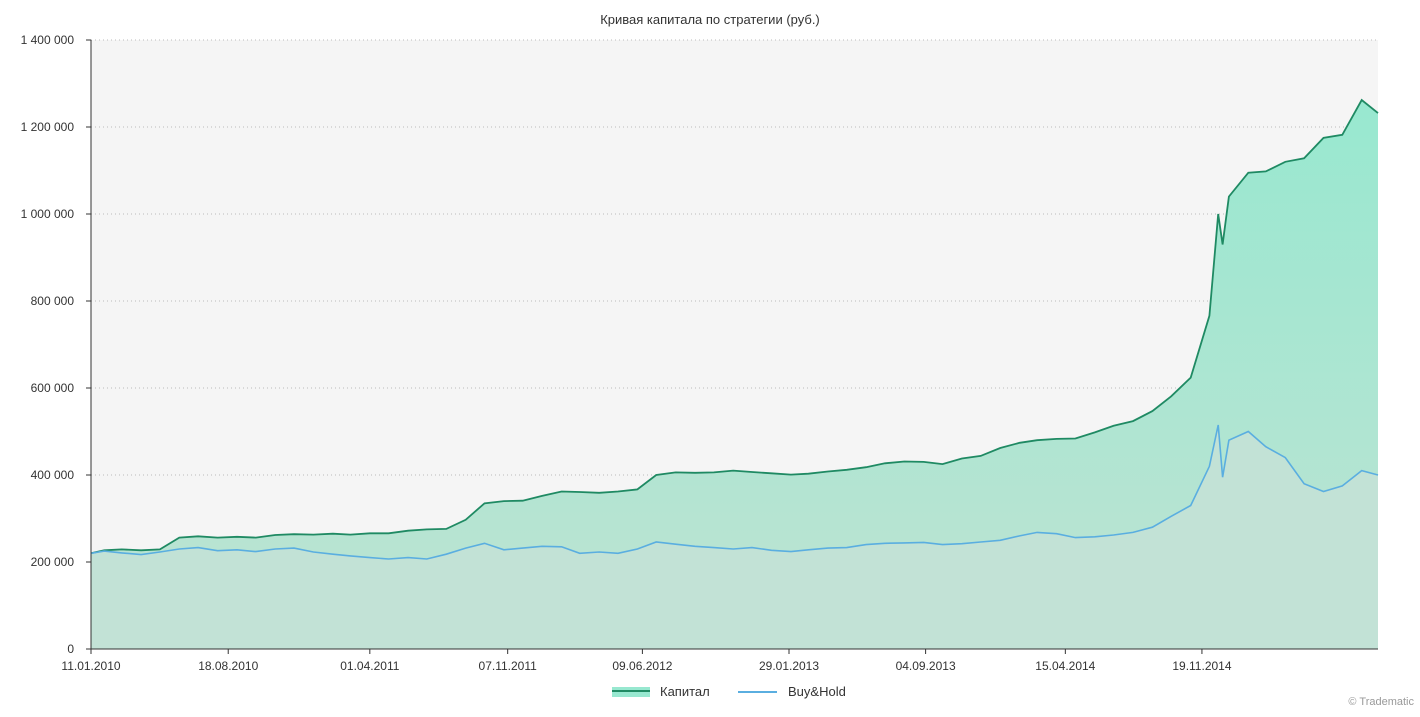 The width and height of the screenshot is (1420, 717). I want to click on legend-item-capital: Капитал, so click(661, 691).